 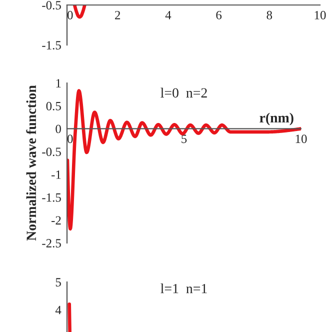 What do you see at coordinates (31, 163) in the screenshot?
I see `y-axis-title: Normalized wave function` at bounding box center [31, 163].